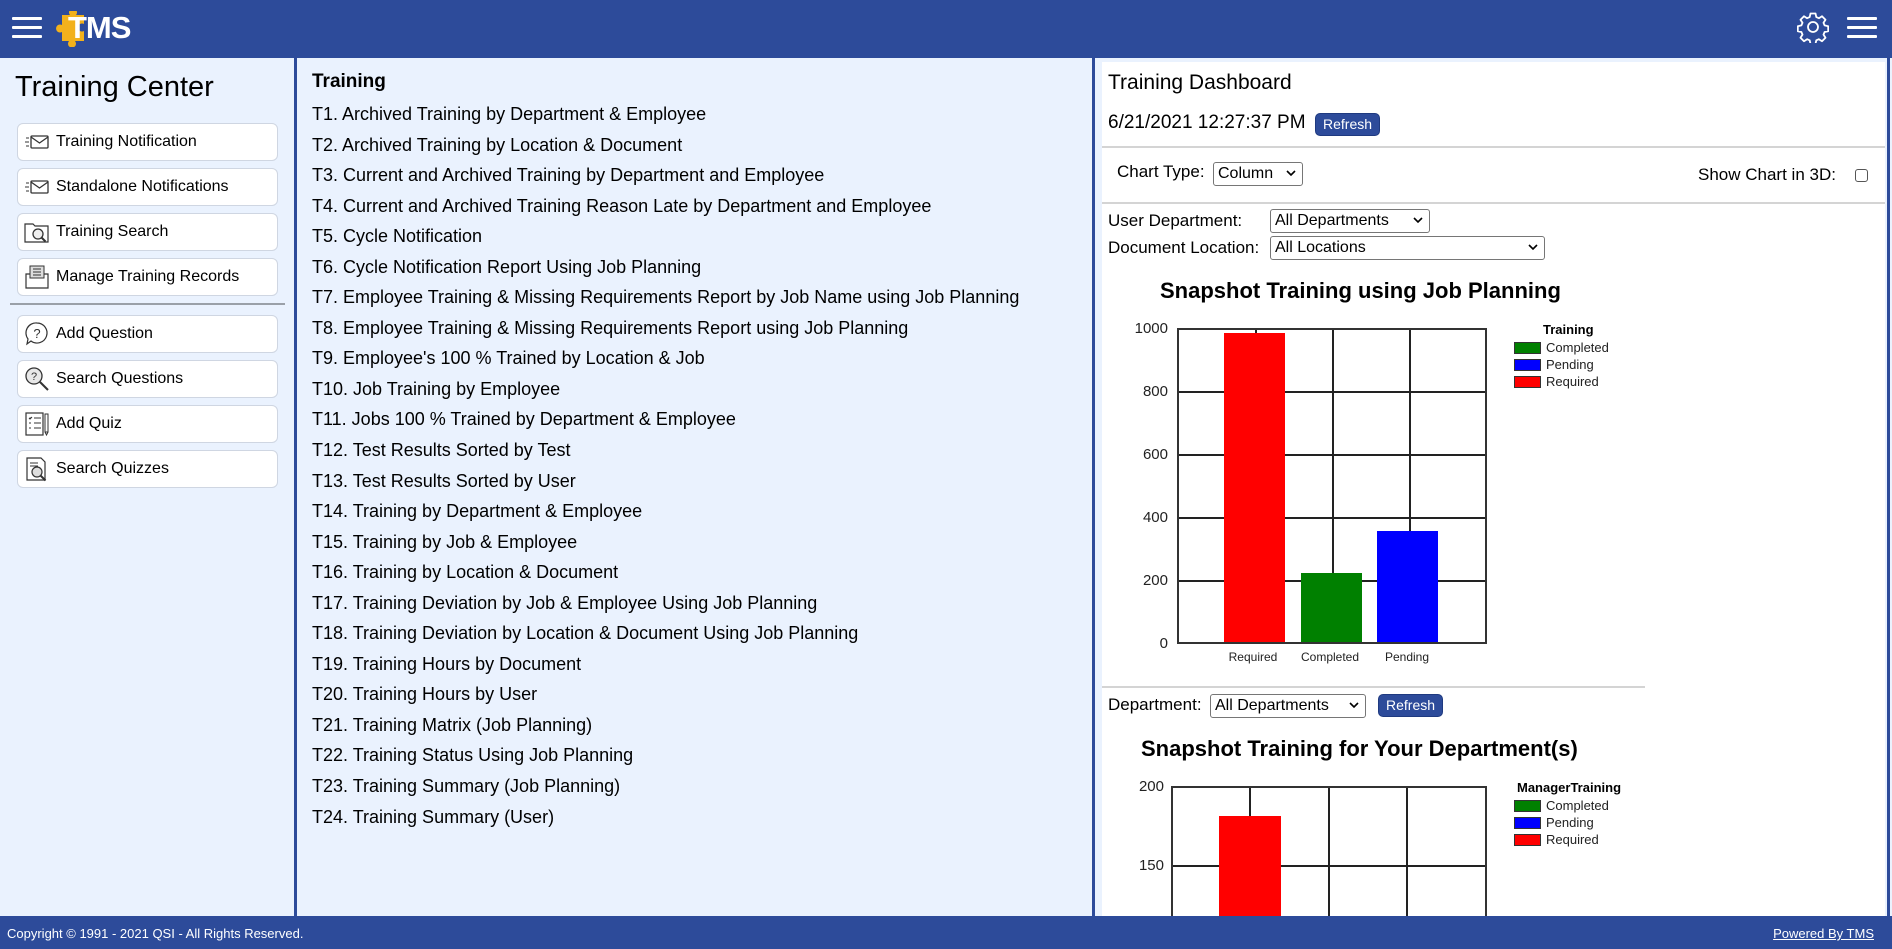 The height and width of the screenshot is (949, 1892). I want to click on main-menu-button, so click(27, 28).